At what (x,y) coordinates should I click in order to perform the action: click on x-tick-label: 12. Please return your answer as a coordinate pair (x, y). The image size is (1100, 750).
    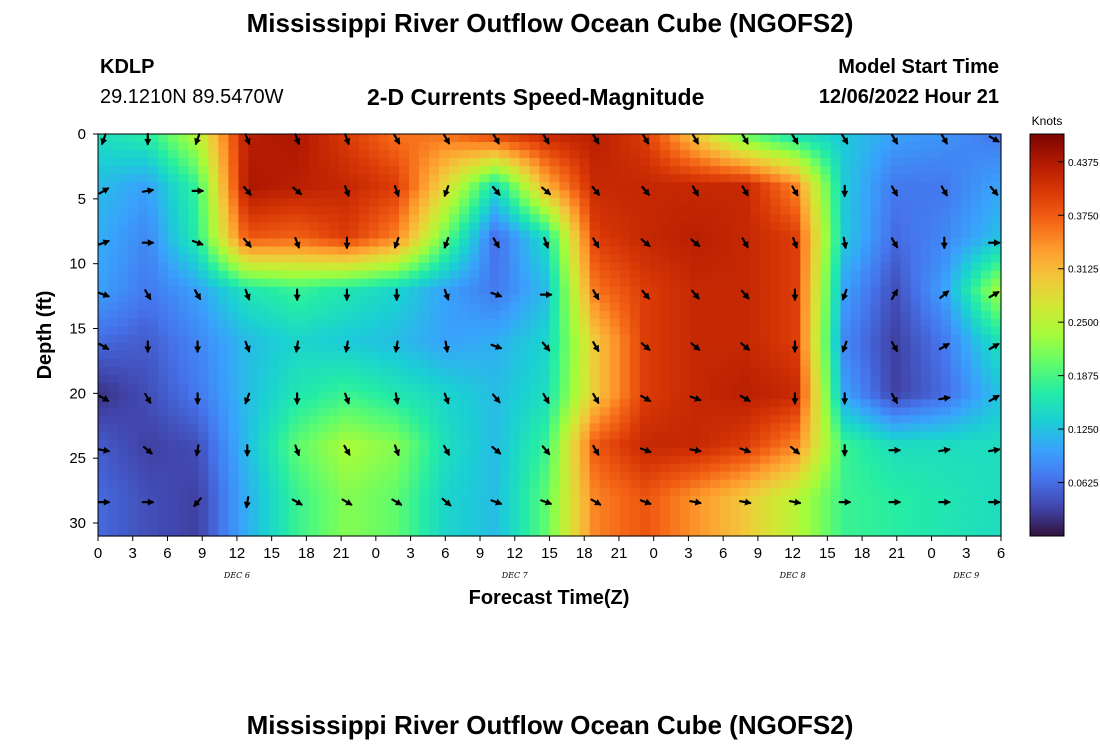
    Looking at the image, I should click on (514, 553).